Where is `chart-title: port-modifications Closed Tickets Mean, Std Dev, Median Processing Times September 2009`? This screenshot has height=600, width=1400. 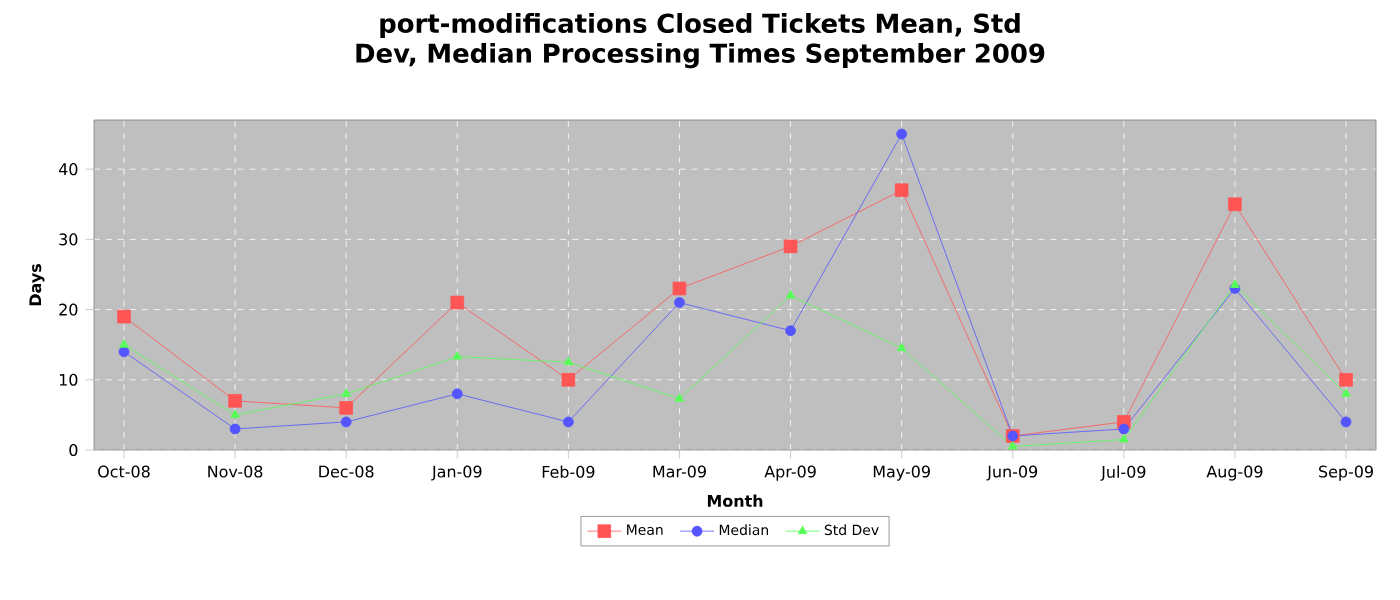
chart-title: port-modifications Closed Tickets Mean, Std Dev, Median Processing Times September 2009 is located at coordinates (700, 41).